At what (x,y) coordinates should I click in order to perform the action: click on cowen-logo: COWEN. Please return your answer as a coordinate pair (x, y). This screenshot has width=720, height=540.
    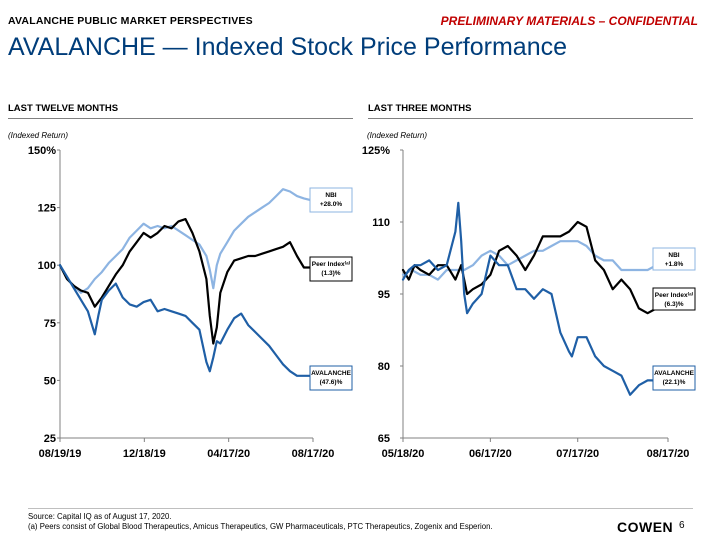
    Looking at the image, I should click on (645, 527).